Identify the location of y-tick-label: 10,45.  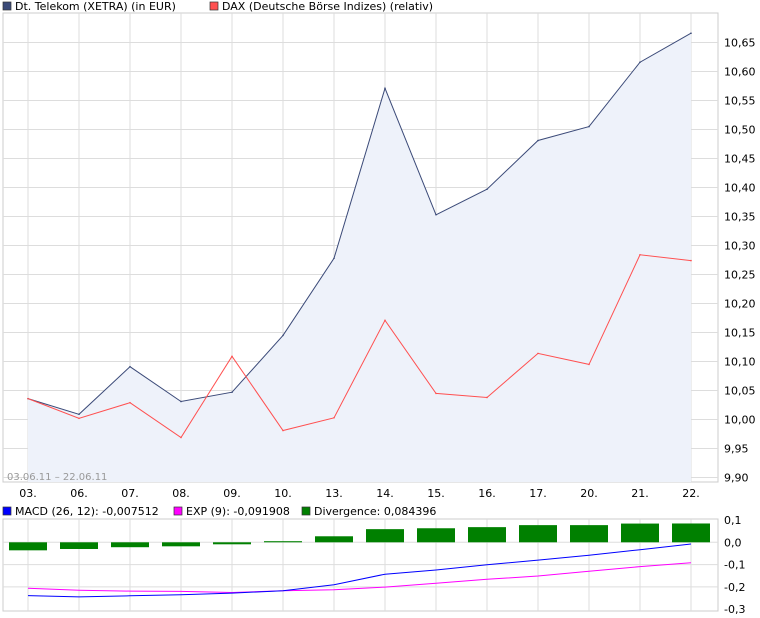
(740, 159).